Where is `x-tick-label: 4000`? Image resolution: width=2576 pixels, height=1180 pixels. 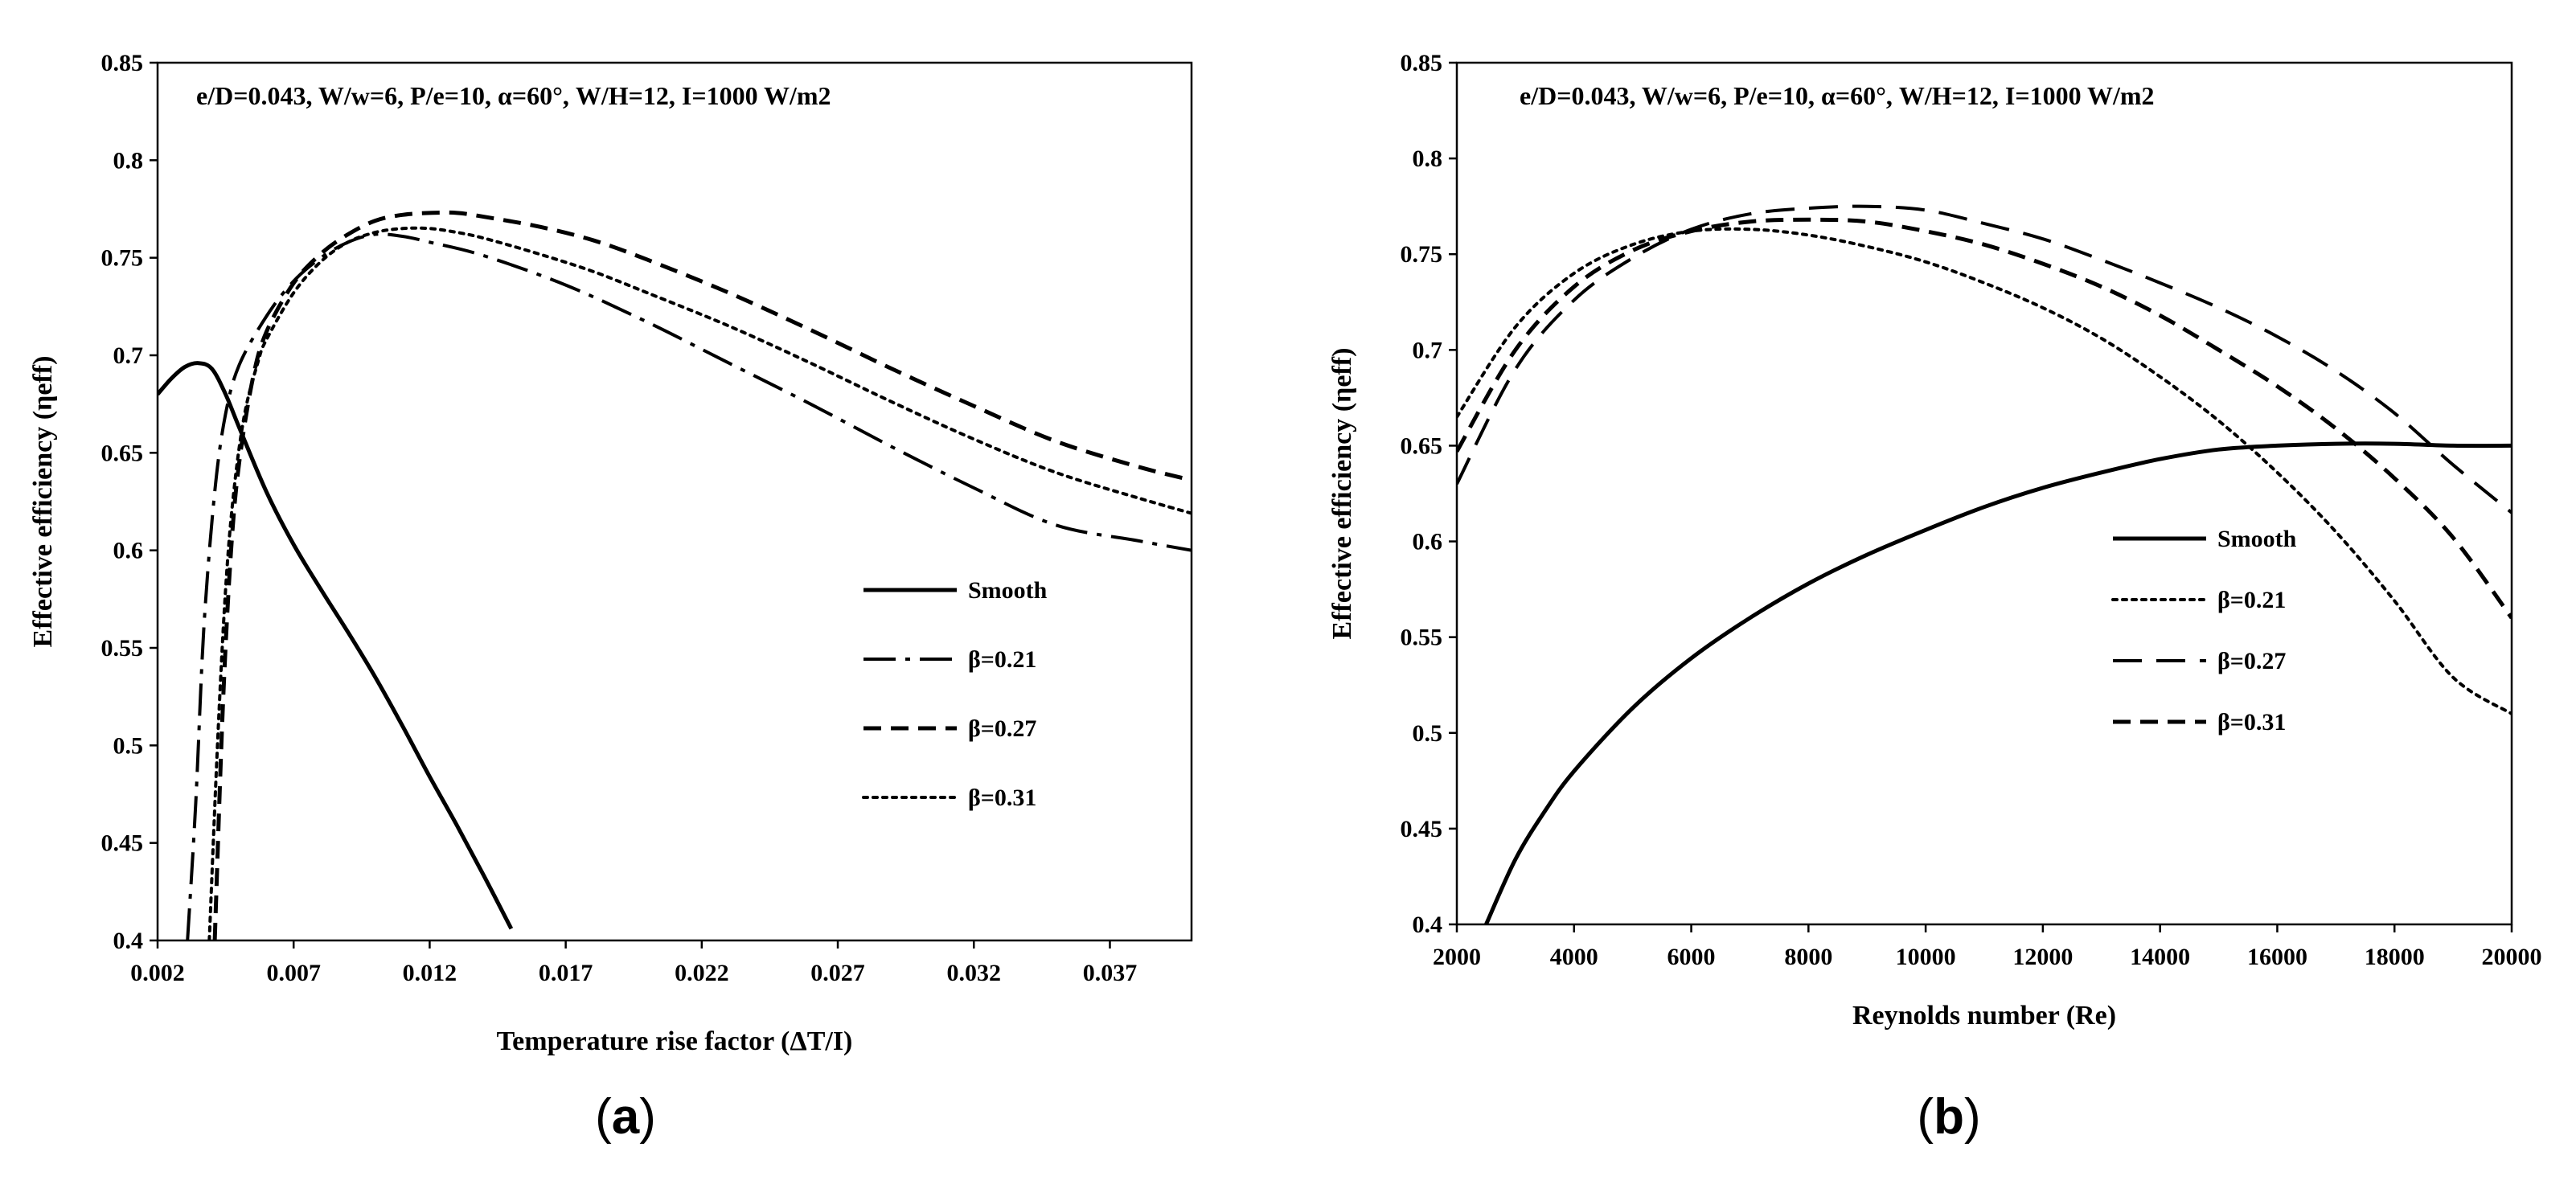 x-tick-label: 4000 is located at coordinates (1574, 957).